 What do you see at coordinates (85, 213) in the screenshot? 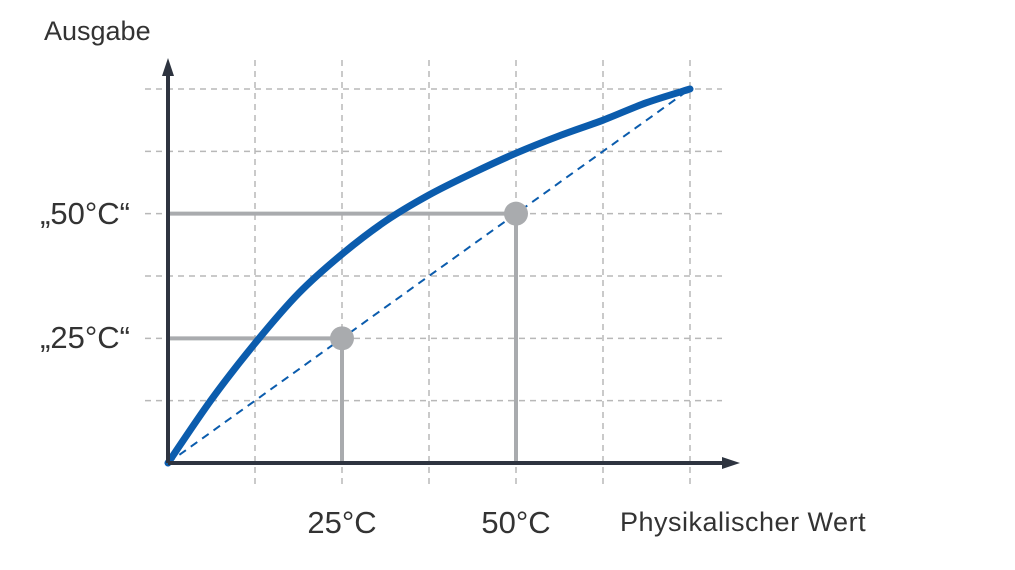
I see `y-tick-label-50: „50°C“` at bounding box center [85, 213].